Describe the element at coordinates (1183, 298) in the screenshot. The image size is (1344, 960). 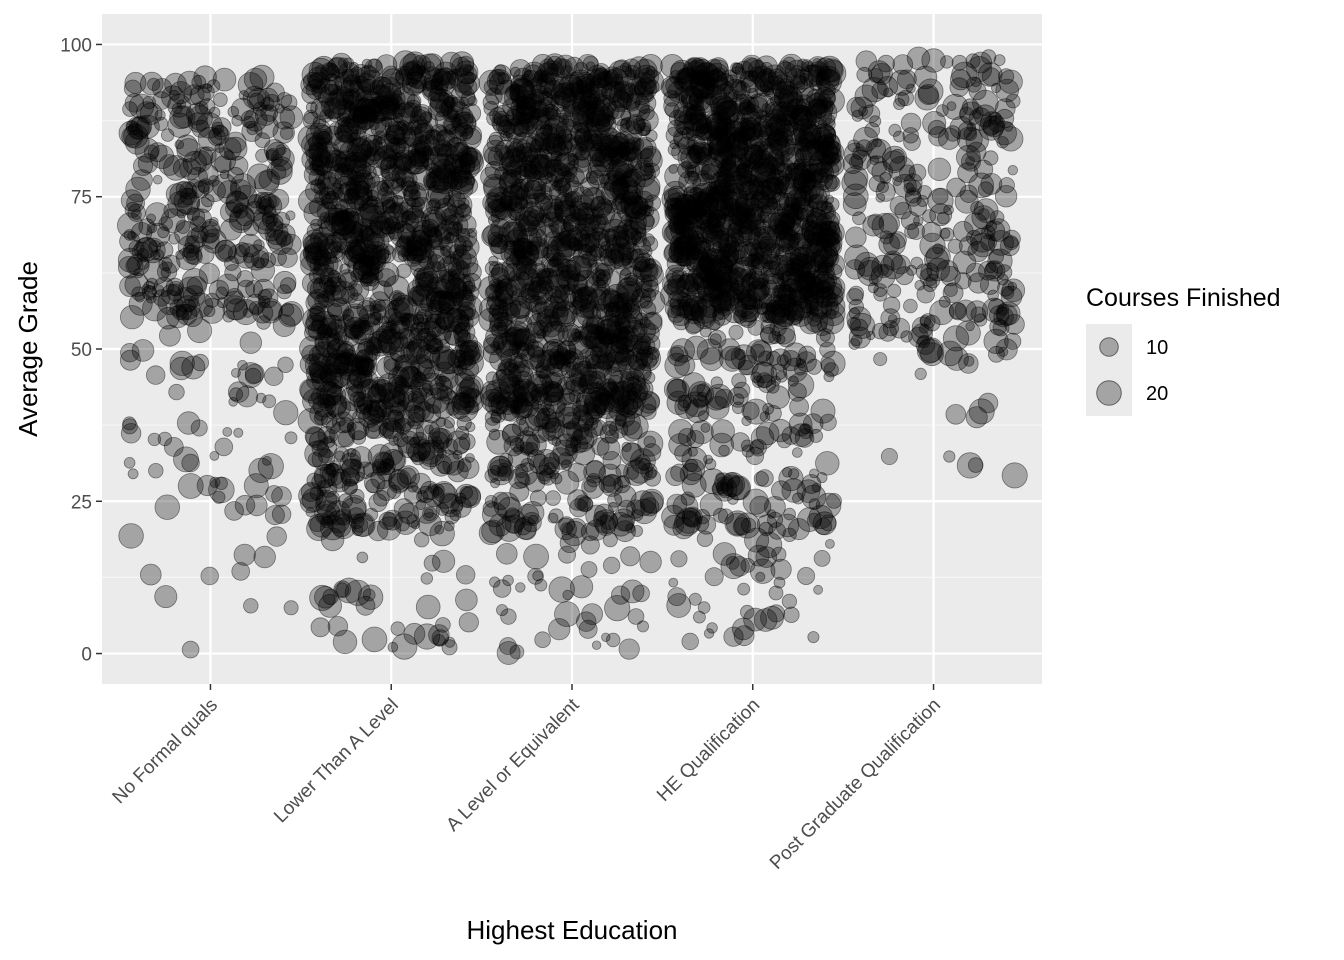
I see `legend-title: Courses Finished` at that location.